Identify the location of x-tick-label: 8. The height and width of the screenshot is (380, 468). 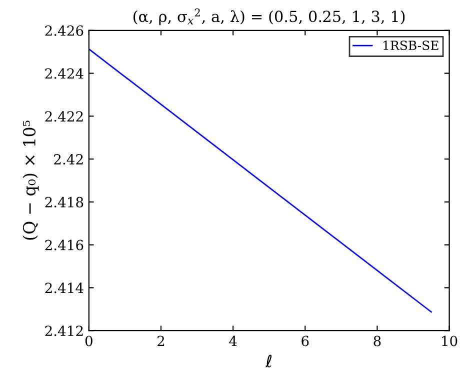
(377, 341).